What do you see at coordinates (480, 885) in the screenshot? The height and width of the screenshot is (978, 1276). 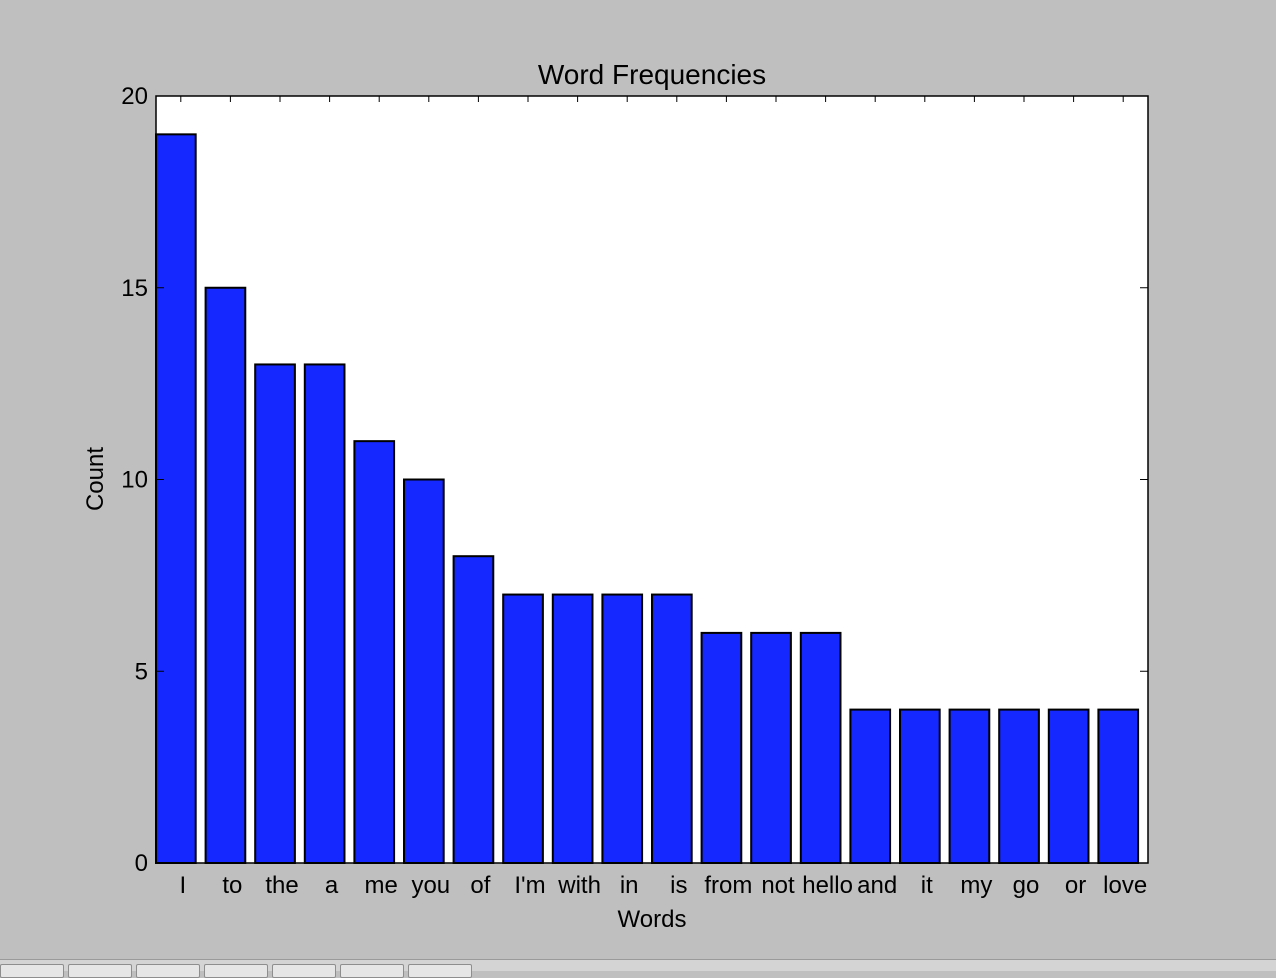 I see `x-tick-label: of` at bounding box center [480, 885].